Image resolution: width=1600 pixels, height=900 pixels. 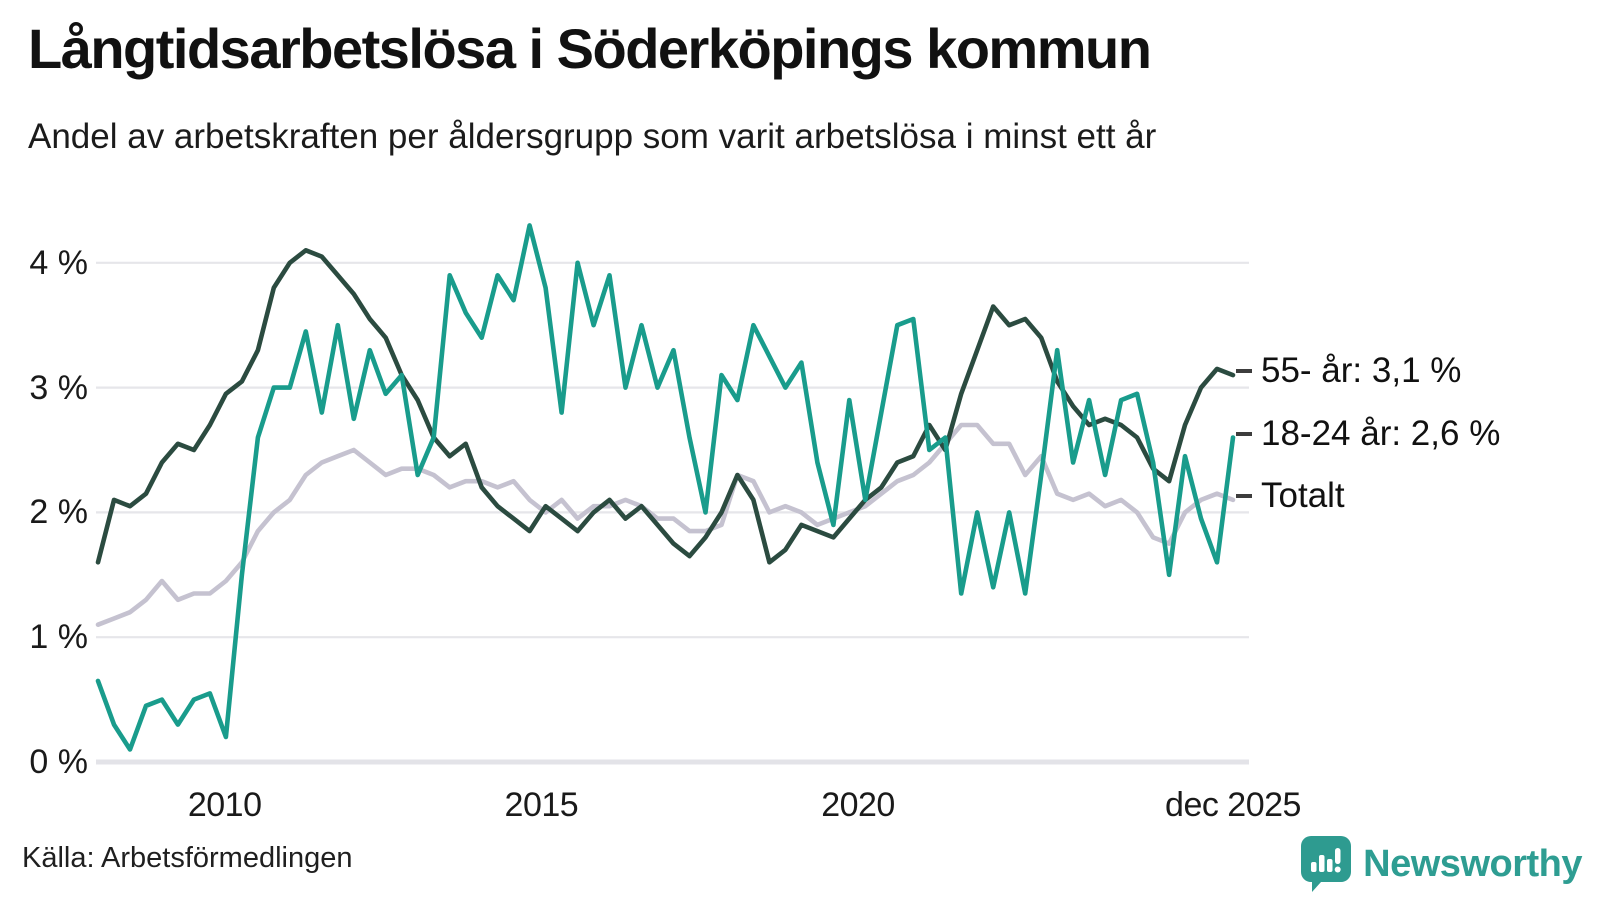 What do you see at coordinates (1233, 805) in the screenshot?
I see `x-tick-label: dec 2025` at bounding box center [1233, 805].